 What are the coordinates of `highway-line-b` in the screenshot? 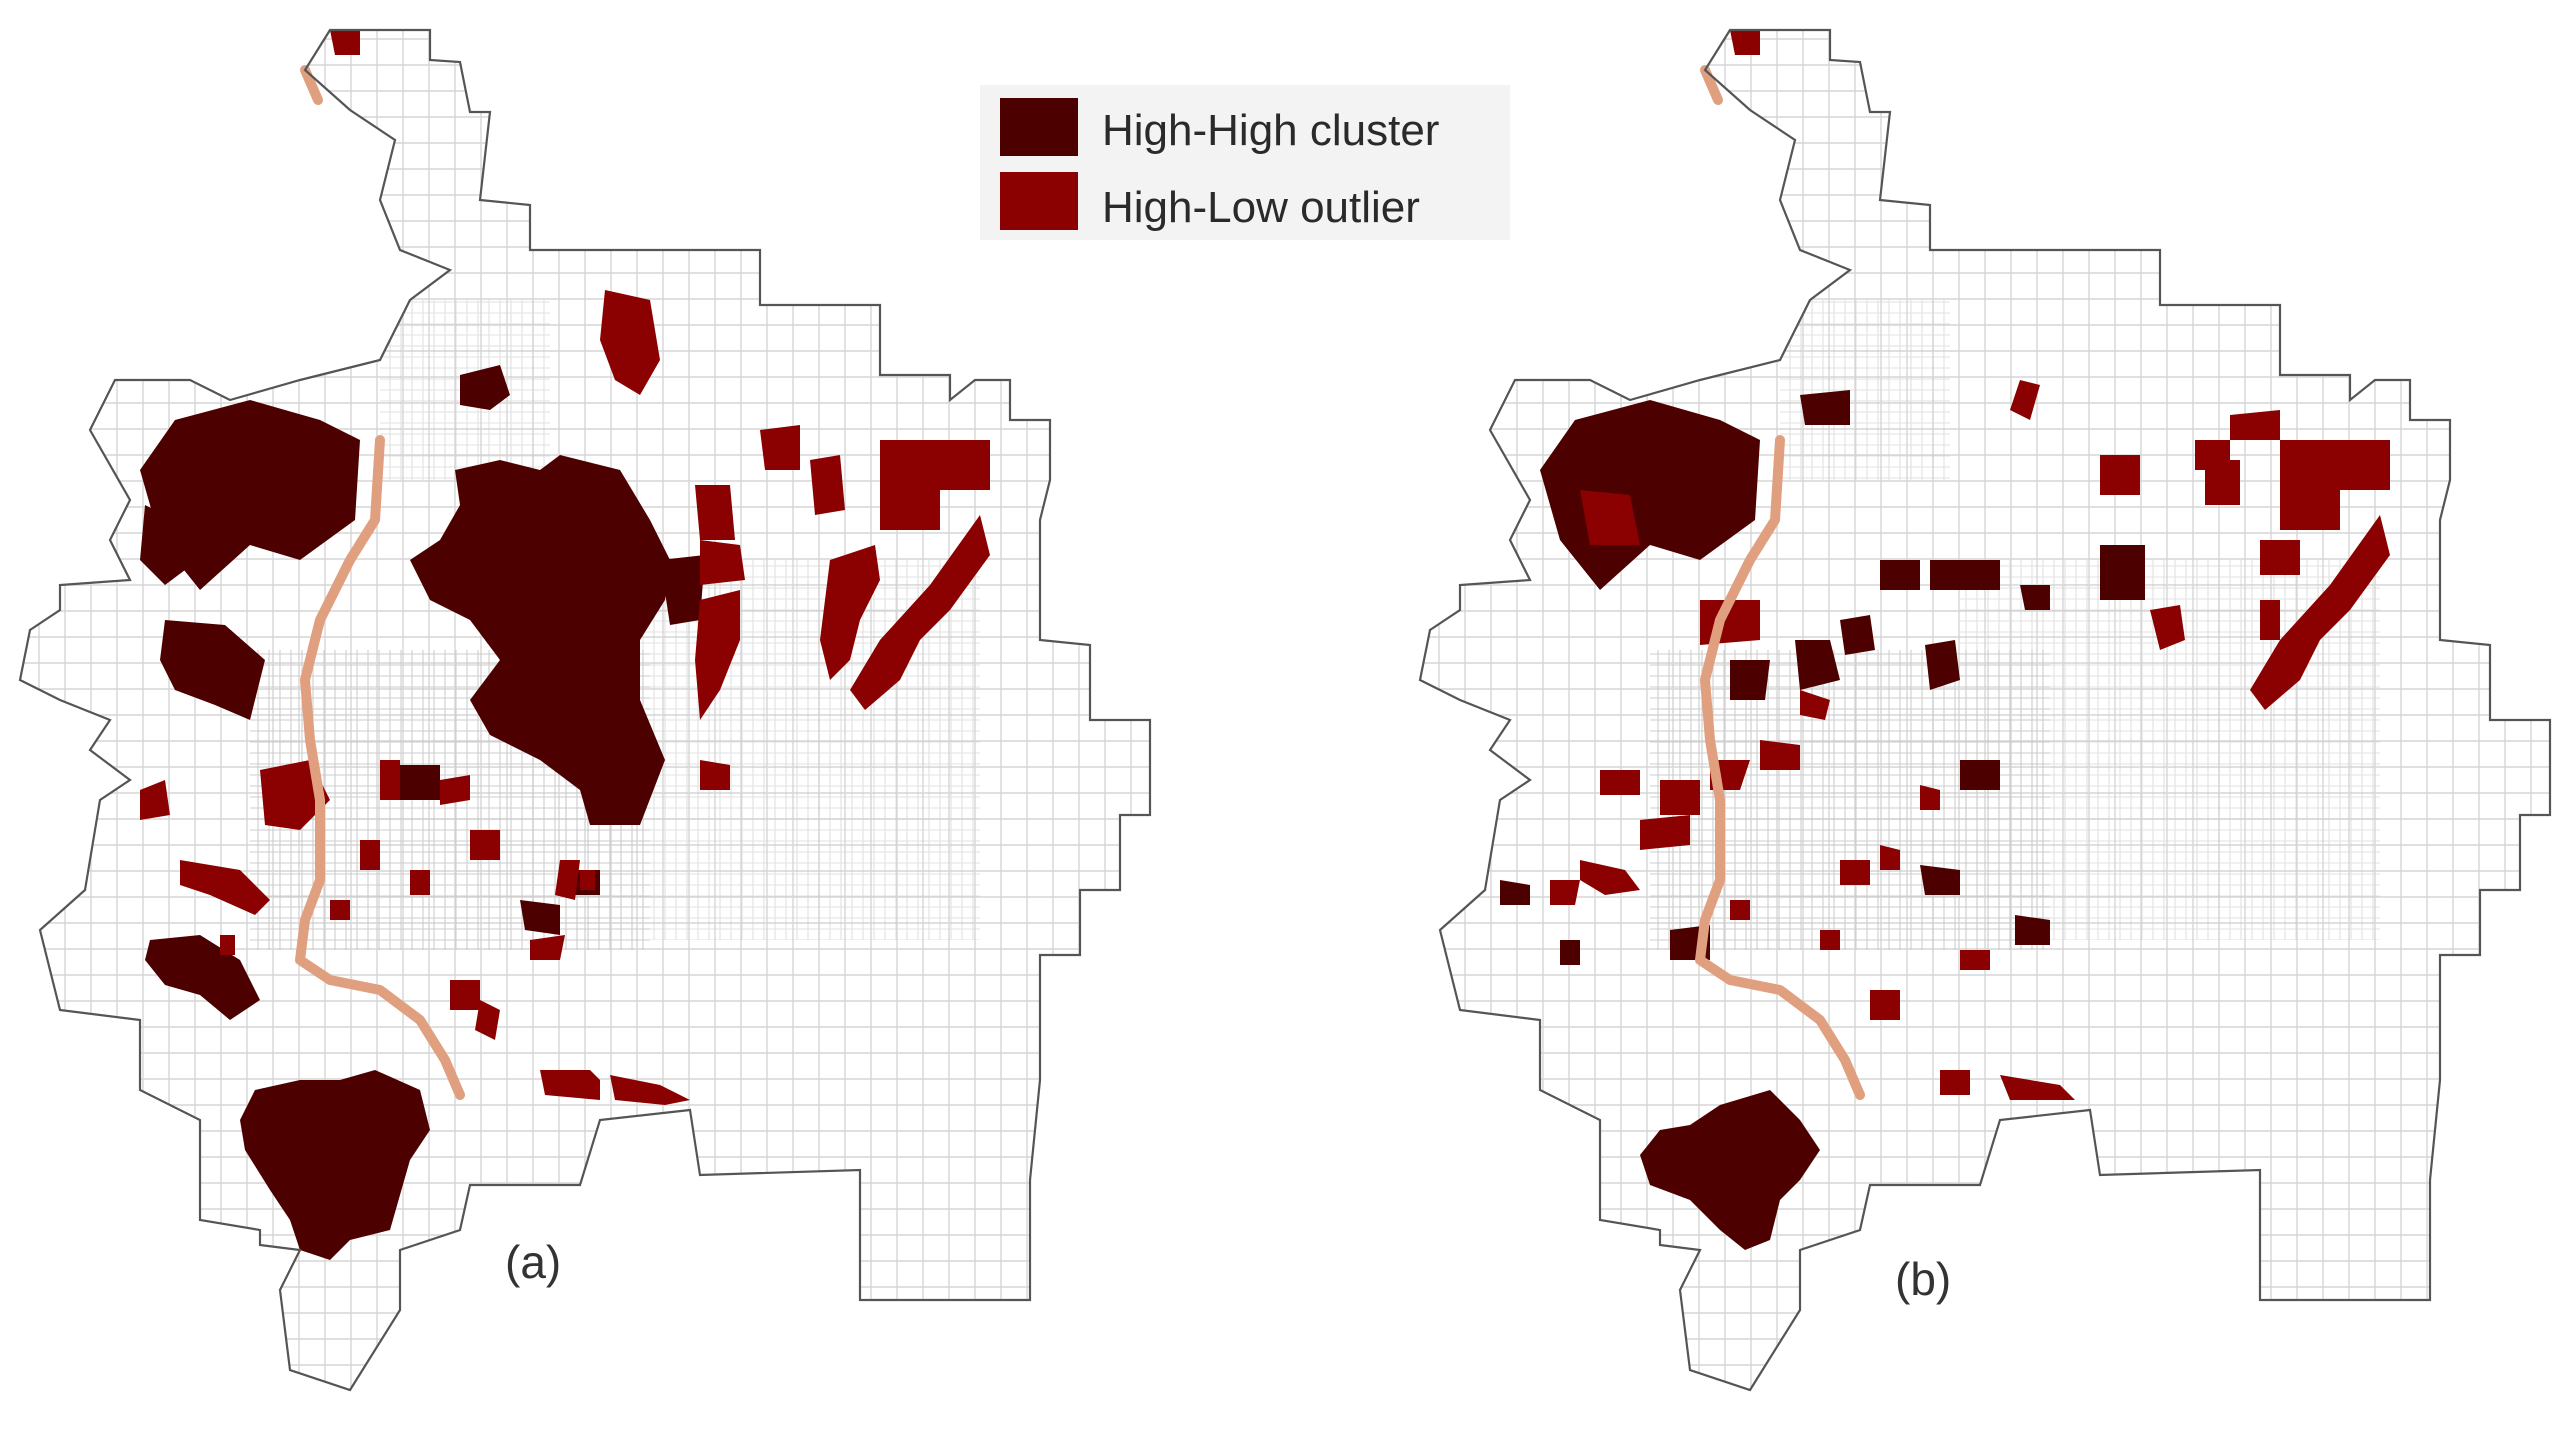 It's located at (1780, 767).